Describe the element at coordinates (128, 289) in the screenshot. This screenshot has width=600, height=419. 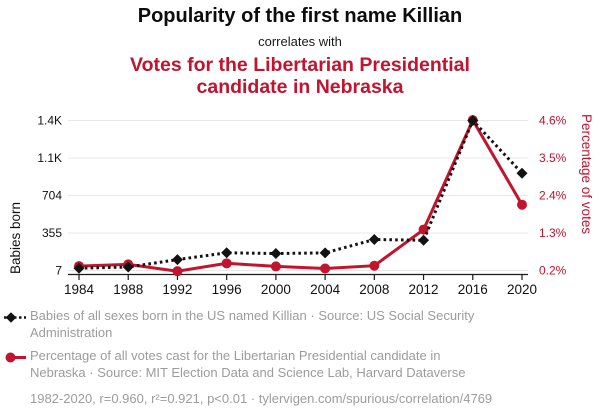
I see `x-axis-tick-label: 1988` at that location.